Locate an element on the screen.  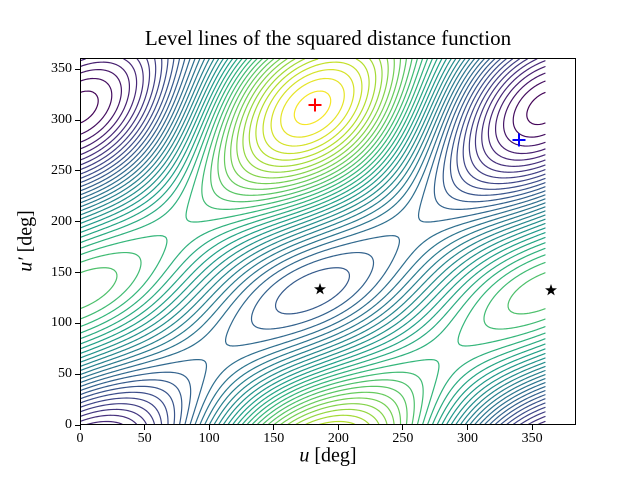
x-tick-label: 300 is located at coordinates (467, 438).